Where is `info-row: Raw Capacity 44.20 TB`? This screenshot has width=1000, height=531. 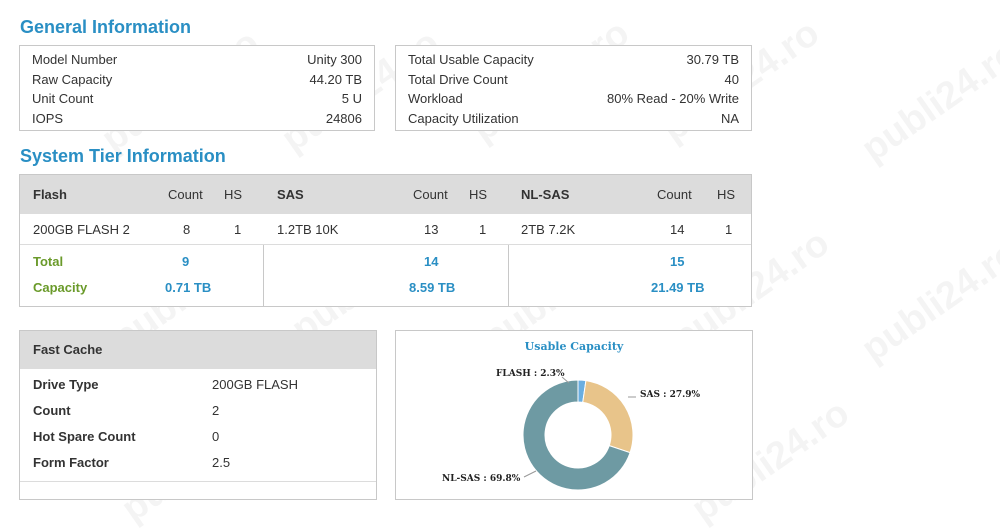
info-row: Raw Capacity 44.20 TB is located at coordinates (197, 80).